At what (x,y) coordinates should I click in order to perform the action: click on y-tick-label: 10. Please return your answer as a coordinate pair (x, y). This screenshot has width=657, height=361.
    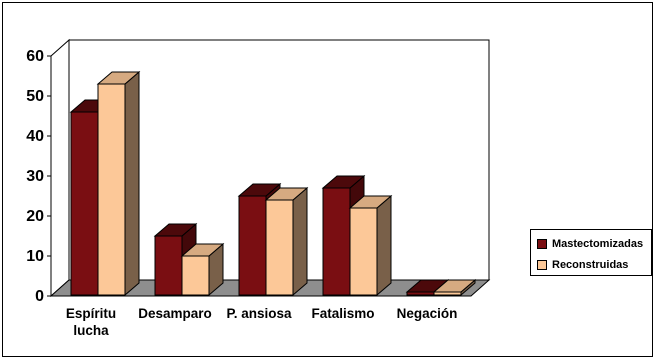
    Looking at the image, I should click on (35, 256).